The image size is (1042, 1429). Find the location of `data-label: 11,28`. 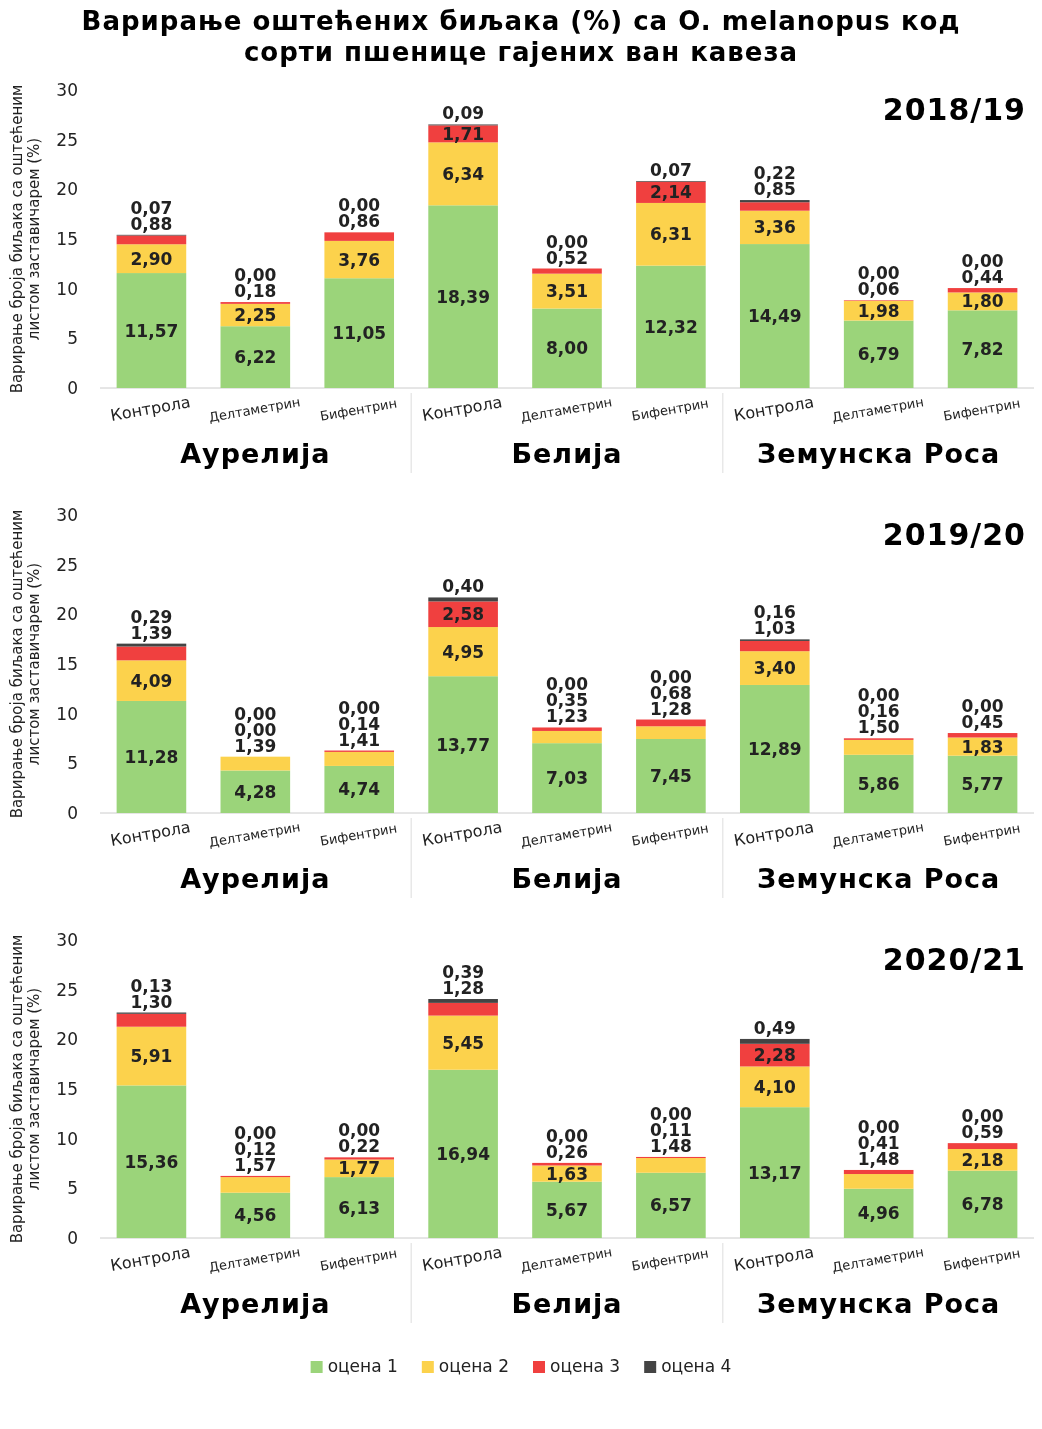

data-label: 11,28 is located at coordinates (151, 756).